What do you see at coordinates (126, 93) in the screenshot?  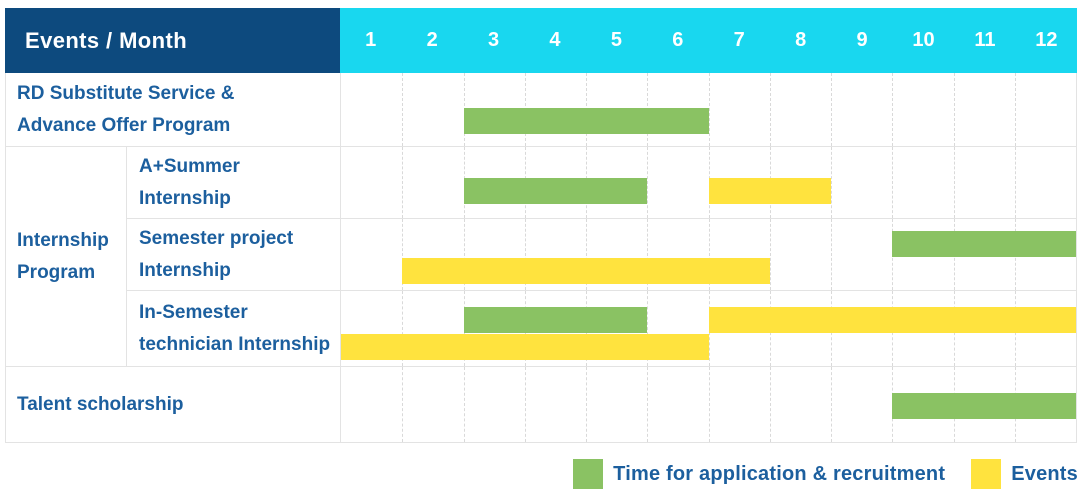 I see `event-label-line: RD Substitute Service &` at bounding box center [126, 93].